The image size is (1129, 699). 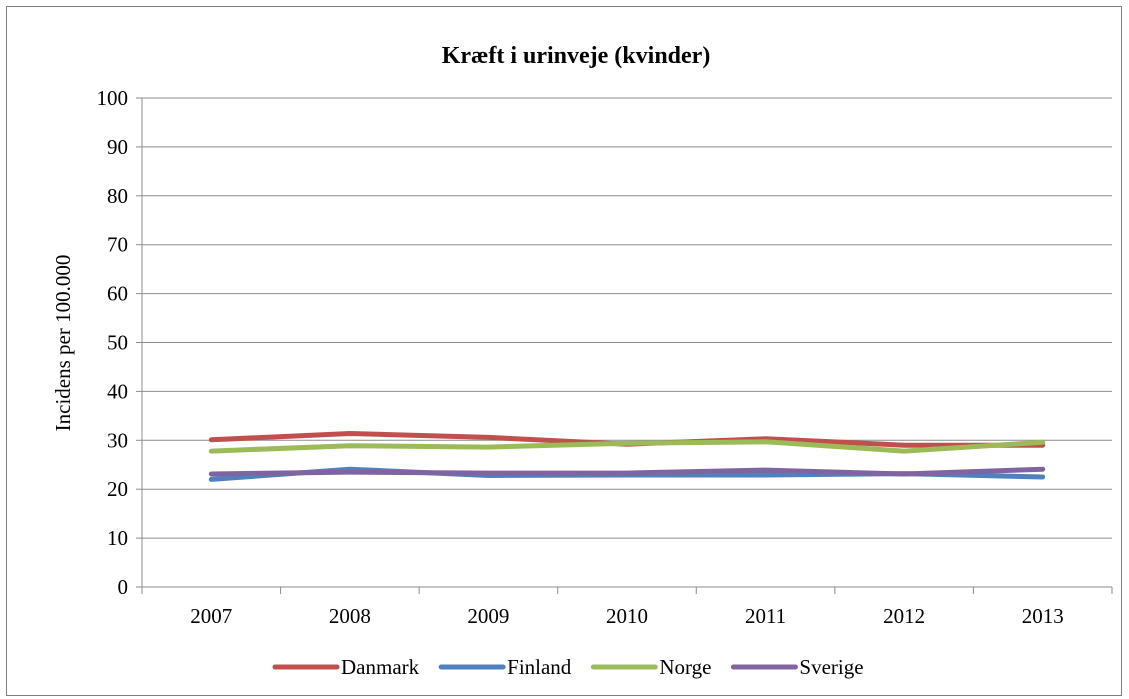 I want to click on x-tick-label: 2007, so click(x=211, y=616).